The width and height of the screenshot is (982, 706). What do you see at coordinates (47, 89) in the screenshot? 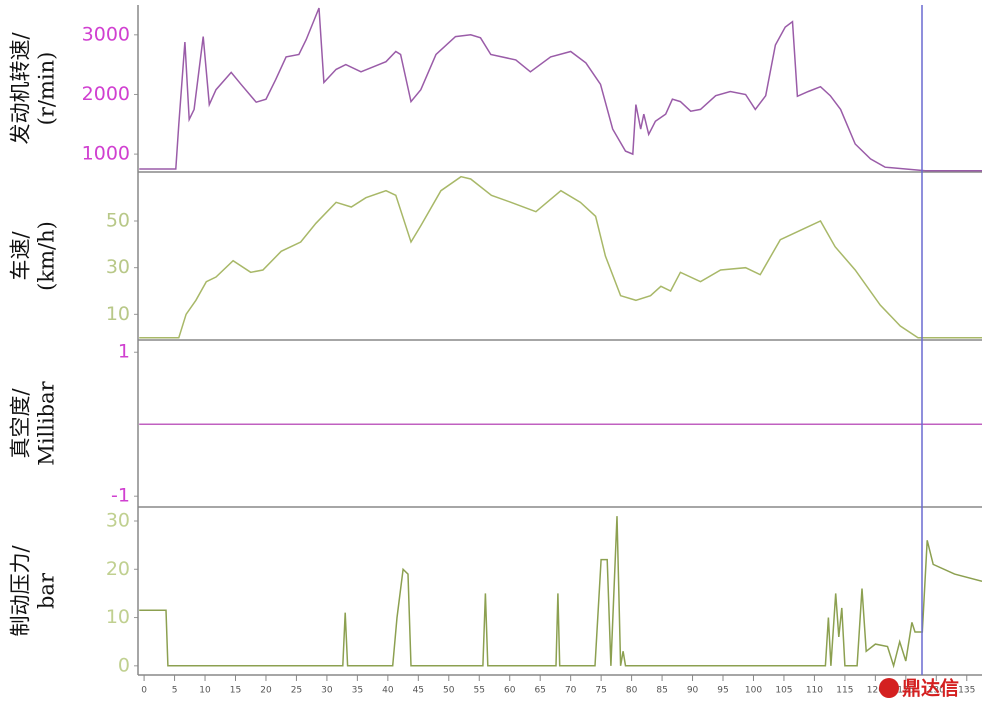
I see `y-axis-label: (r/min)` at bounding box center [47, 89].